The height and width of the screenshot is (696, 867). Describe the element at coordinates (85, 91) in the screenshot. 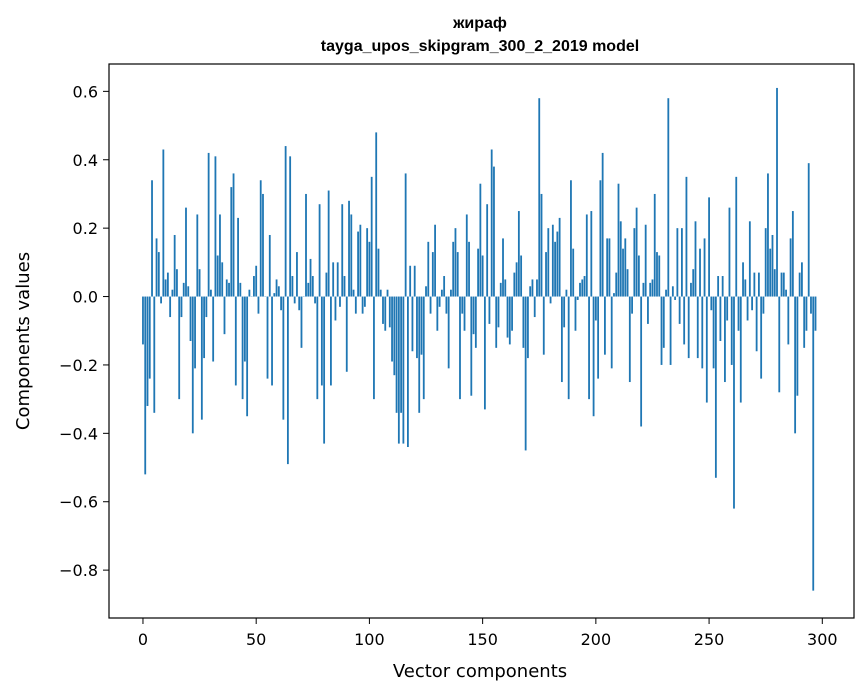

I see `y-tick-label: 0.6` at that location.